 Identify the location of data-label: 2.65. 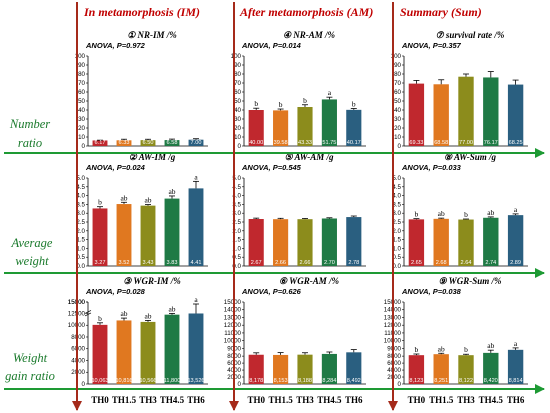
(416, 263).